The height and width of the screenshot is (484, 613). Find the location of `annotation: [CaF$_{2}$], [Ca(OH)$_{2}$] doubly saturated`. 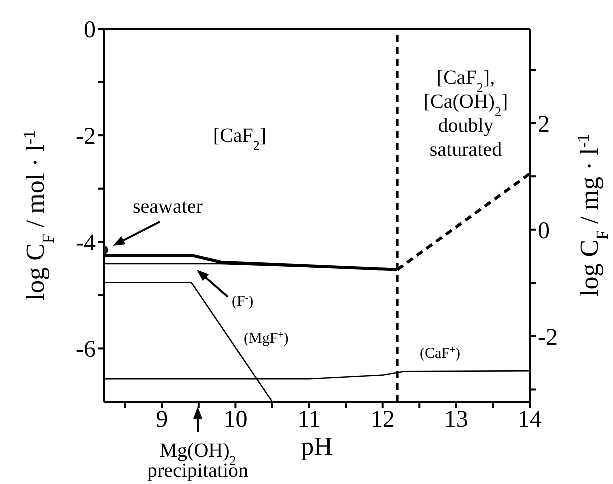

annotation: [CaF$_{2}$], [Ca(OH)$_{2}$] doubly saturated is located at coordinates (466, 114).